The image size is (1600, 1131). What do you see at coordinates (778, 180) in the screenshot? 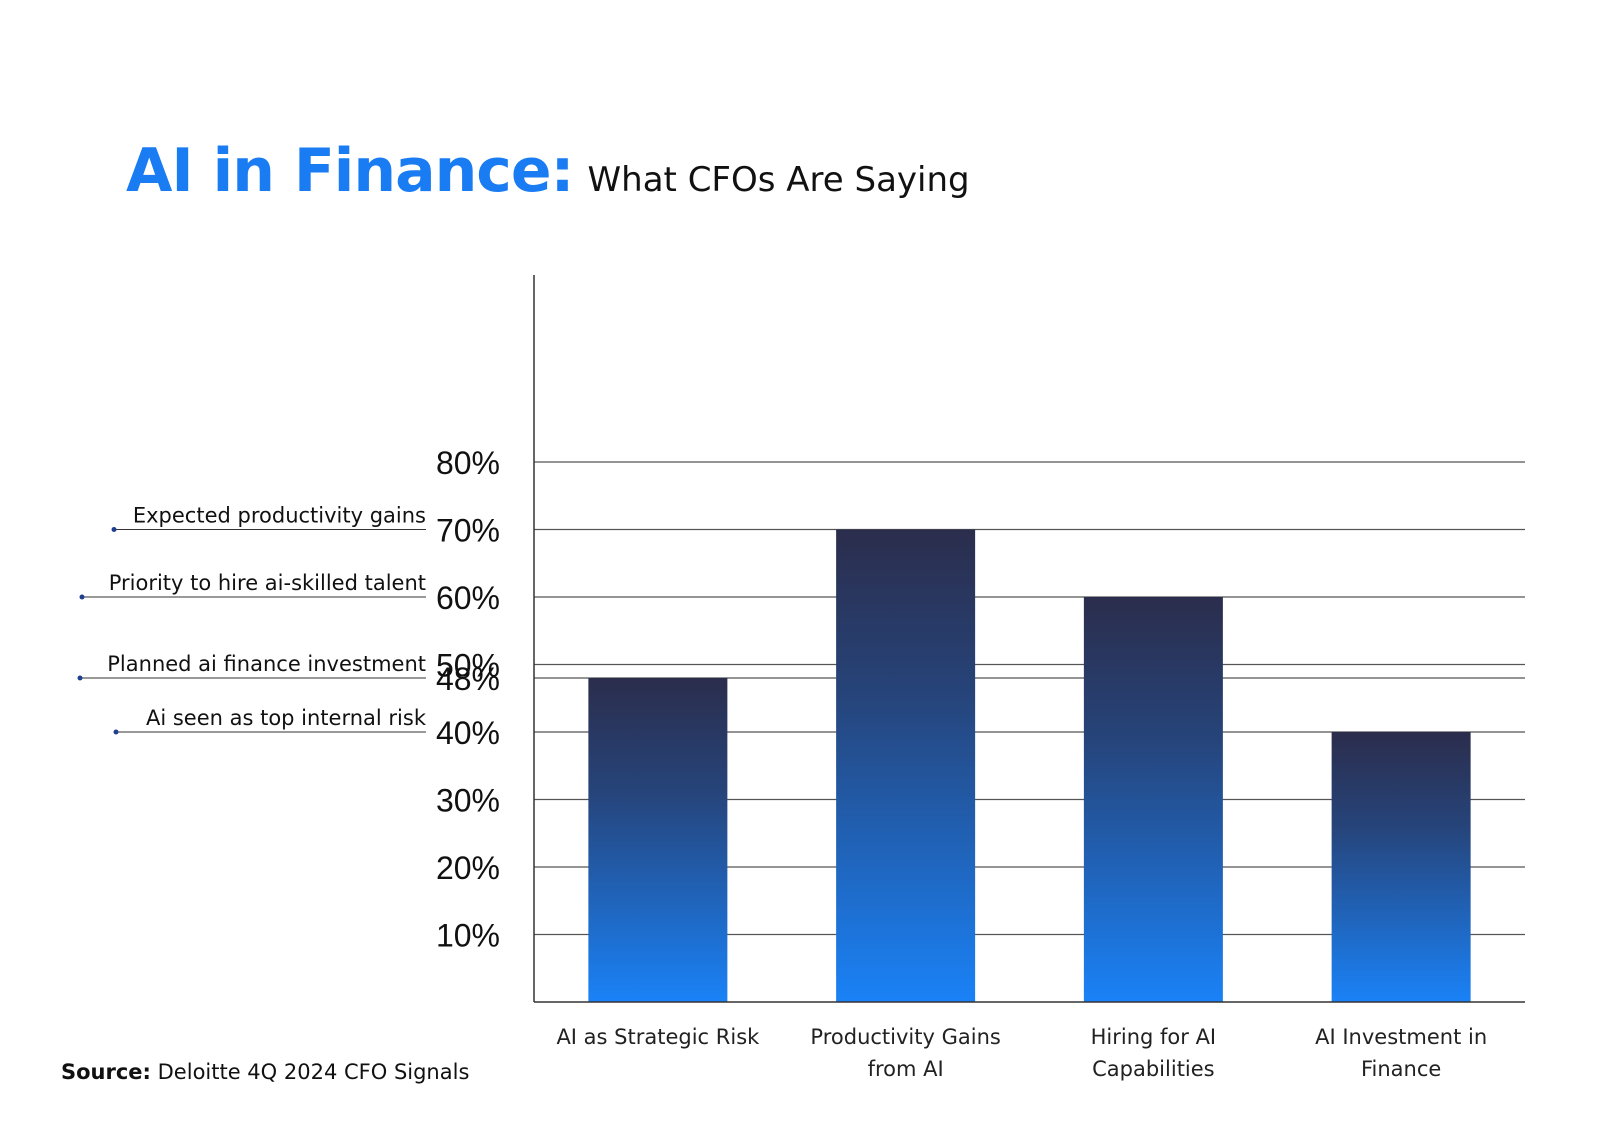
I see `title-subtitle: What CFOs Are Saying` at bounding box center [778, 180].